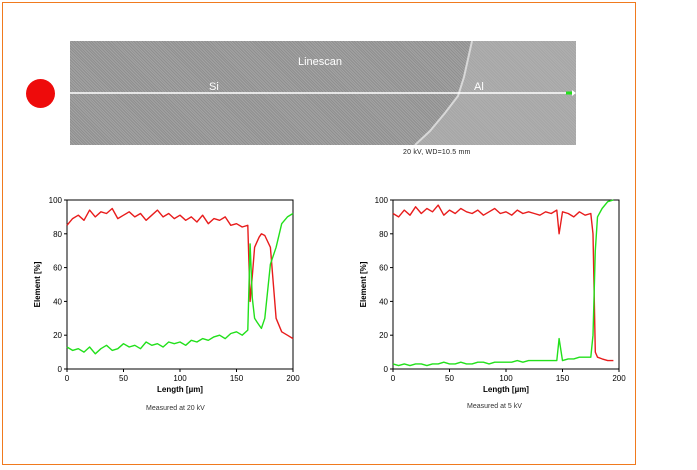  I want to click on linescan-label: Linescan, so click(320, 62).